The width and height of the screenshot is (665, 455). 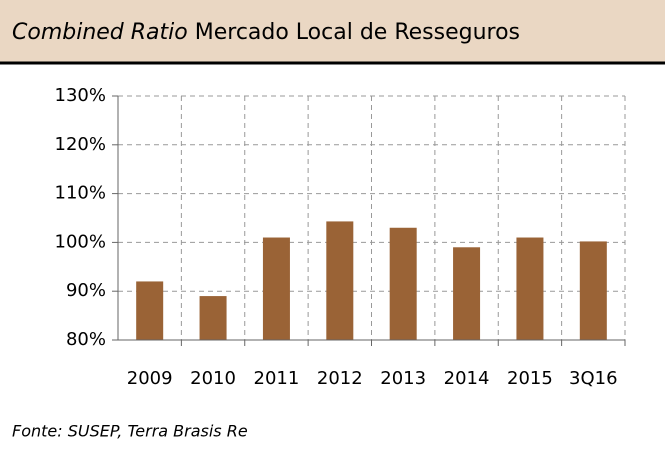 I want to click on y-tick-label: 110%, so click(x=80, y=193).